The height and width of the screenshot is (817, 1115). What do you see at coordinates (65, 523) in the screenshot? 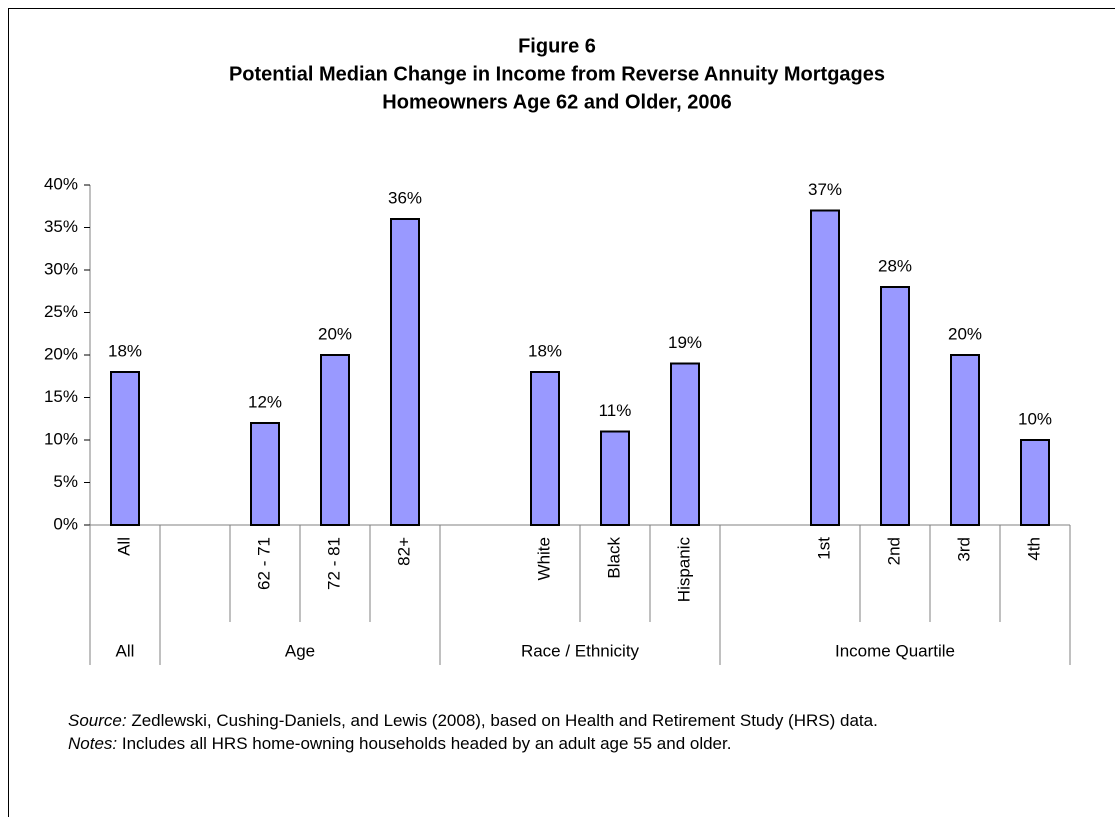
I see `y-tick-label: 0%` at bounding box center [65, 523].